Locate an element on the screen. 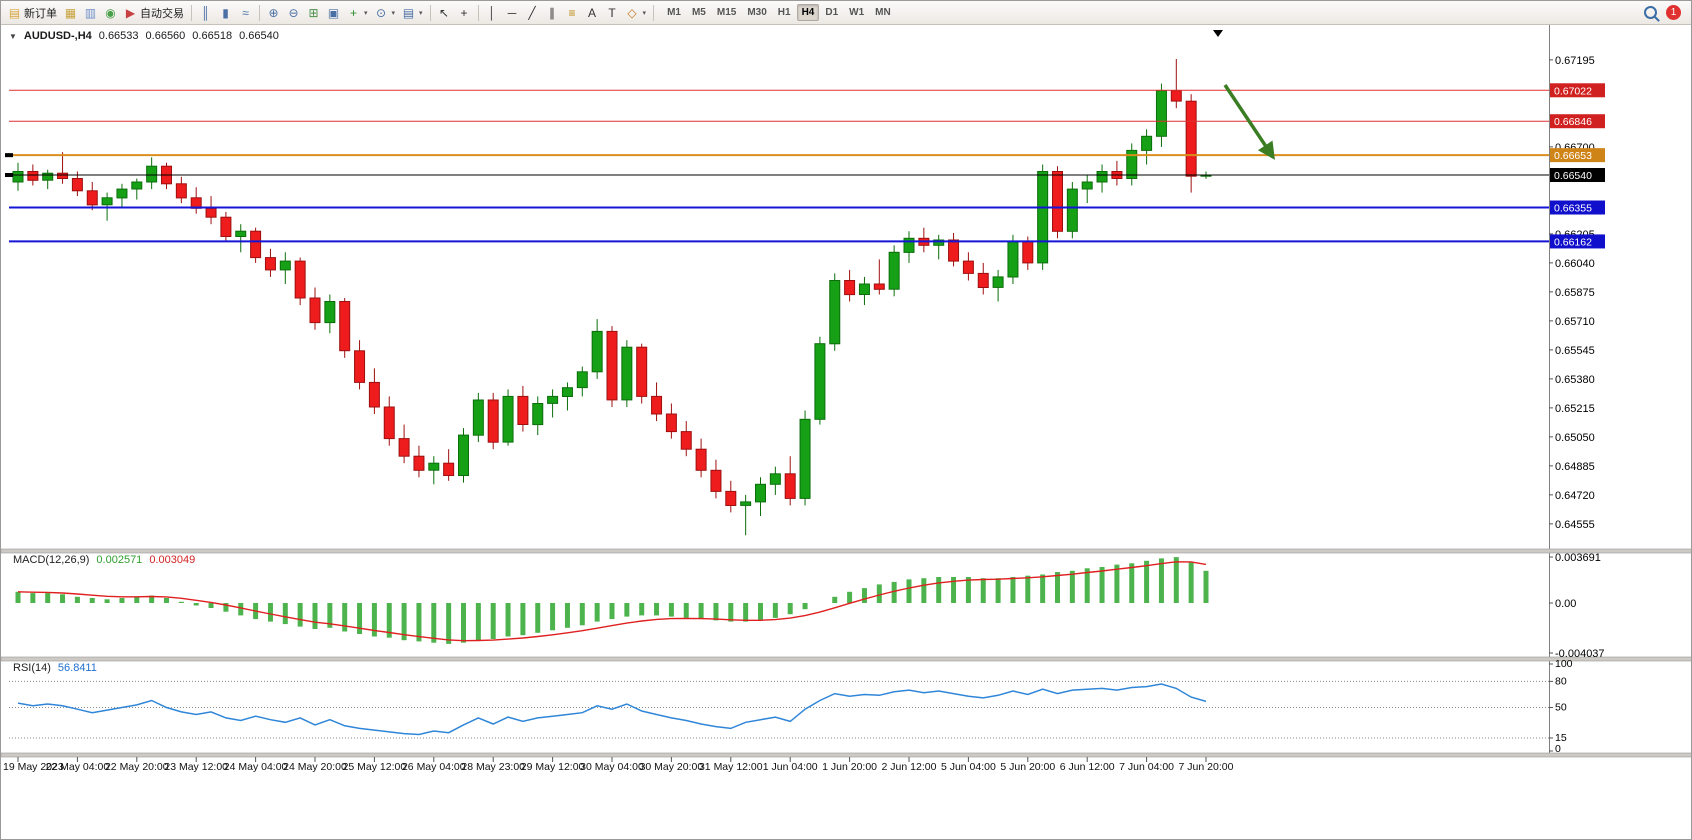  shapes-button: ◇ ▾ is located at coordinates (636, 13).